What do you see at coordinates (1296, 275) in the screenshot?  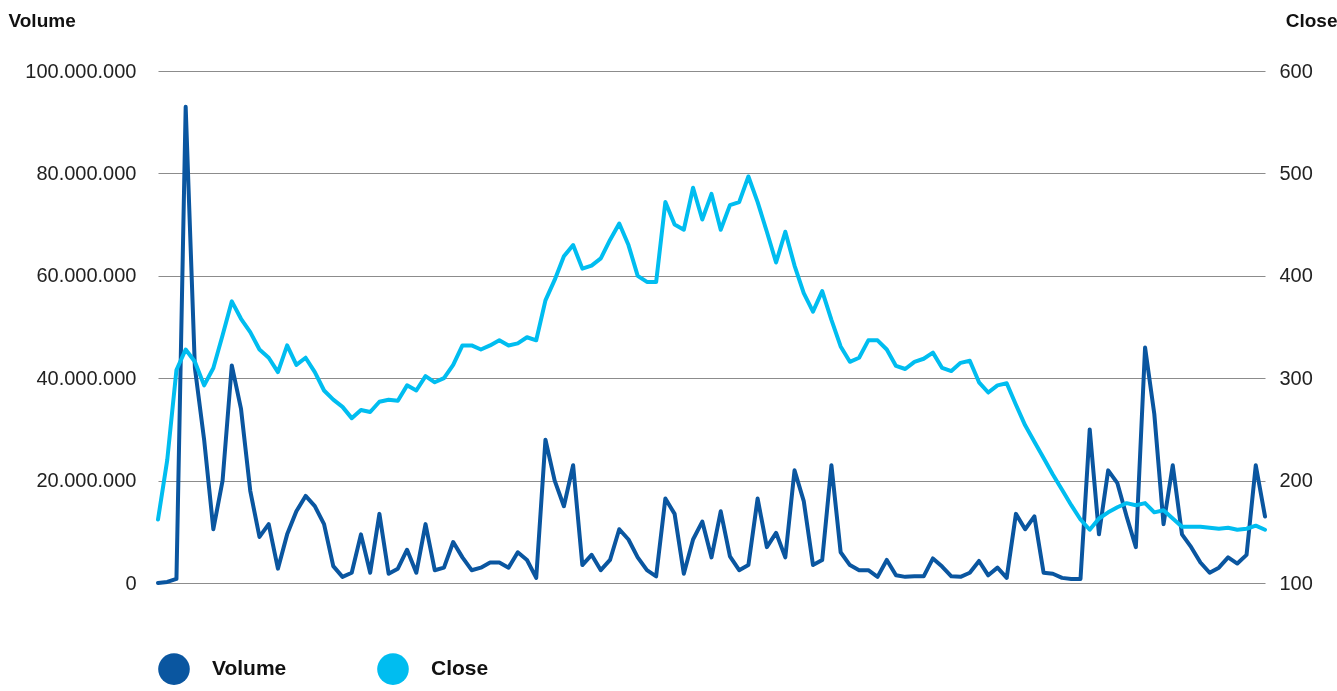 I see `y2-tick-label: 400` at bounding box center [1296, 275].